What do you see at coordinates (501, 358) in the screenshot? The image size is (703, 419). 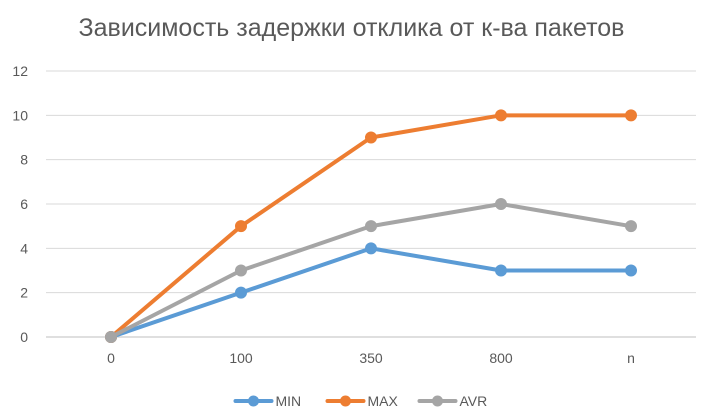 I see `x-tick-label: 800` at bounding box center [501, 358].